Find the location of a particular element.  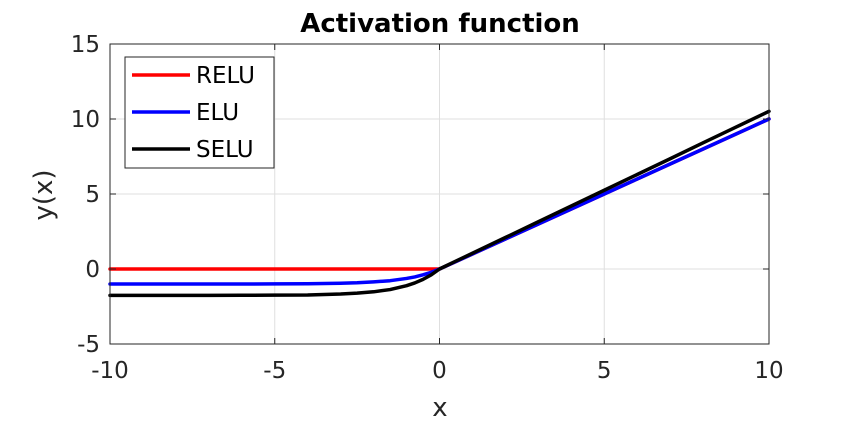

x-axis-label: x is located at coordinates (439, 408).